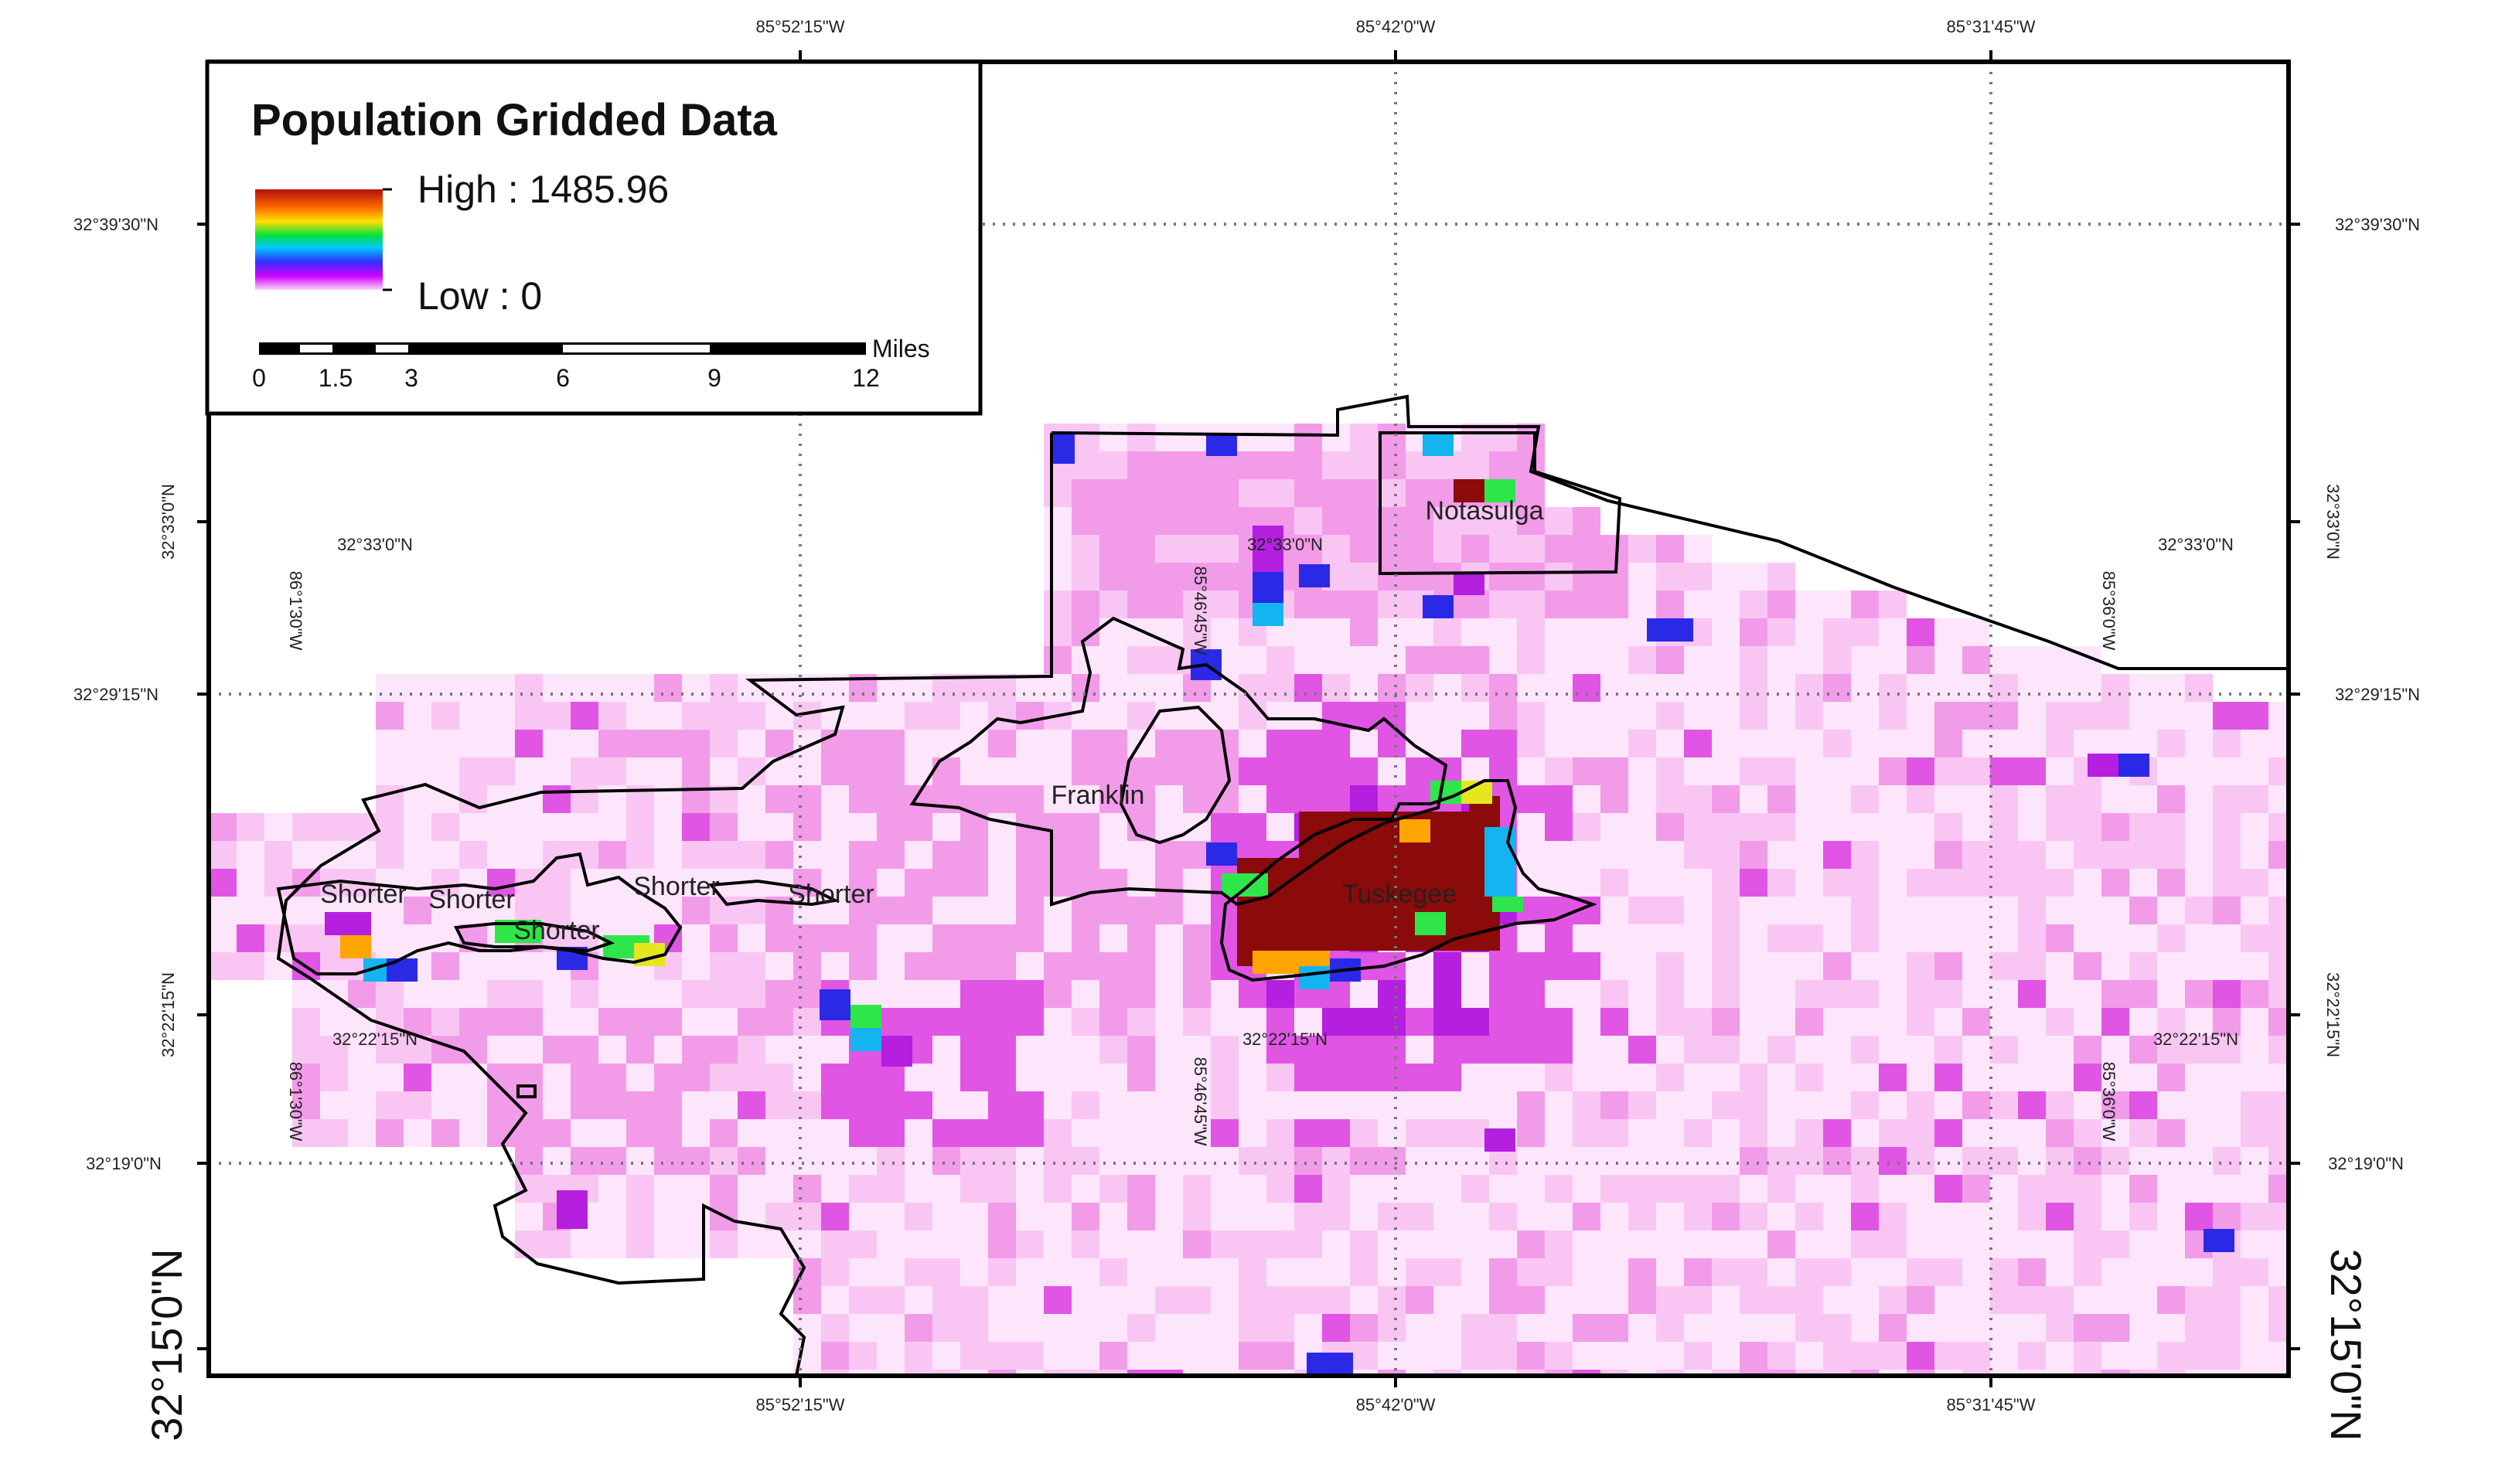 The width and height of the screenshot is (2495, 1484). I want to click on inner-lat-label: 32°22'15"N, so click(375, 1039).